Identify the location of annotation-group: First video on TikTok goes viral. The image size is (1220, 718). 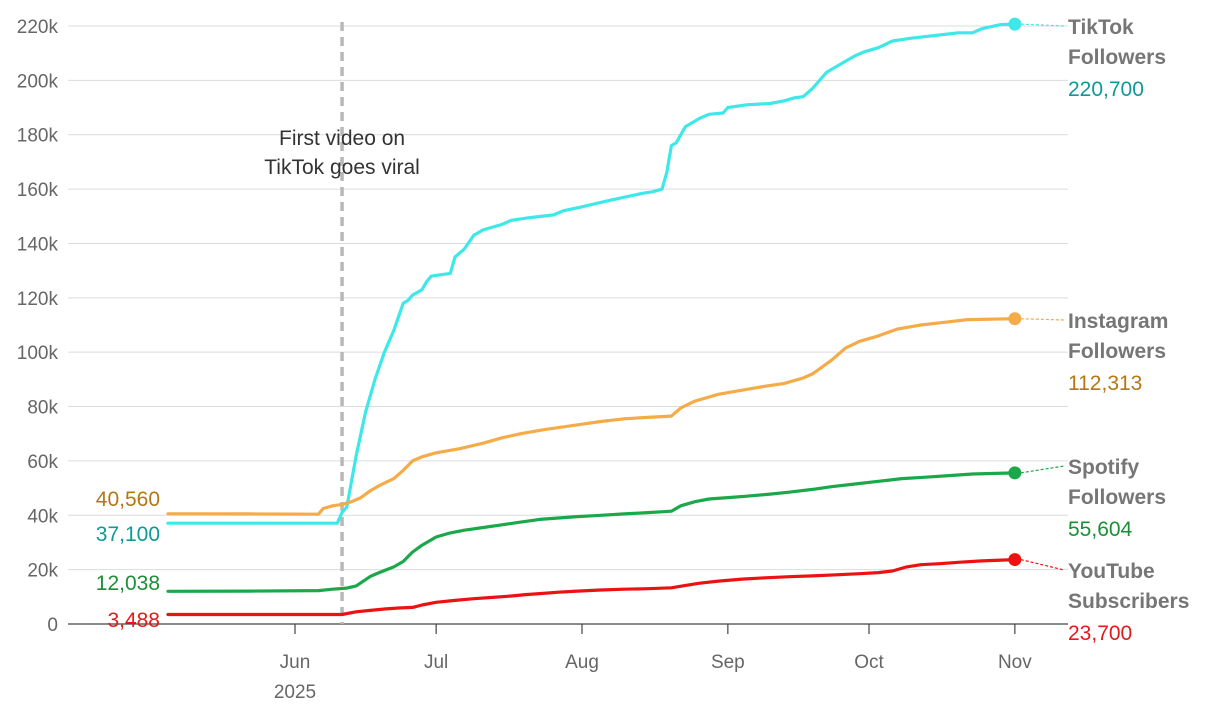
(342, 323).